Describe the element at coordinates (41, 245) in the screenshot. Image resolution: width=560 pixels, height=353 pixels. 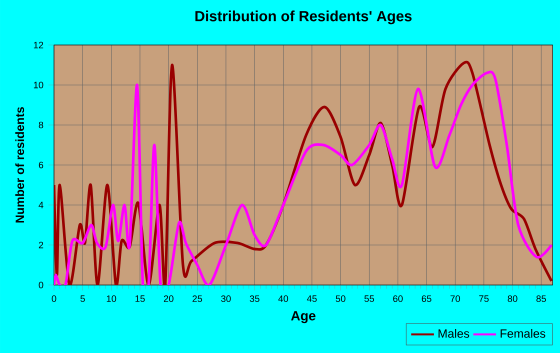
I see `y-tick-label: 2` at that location.